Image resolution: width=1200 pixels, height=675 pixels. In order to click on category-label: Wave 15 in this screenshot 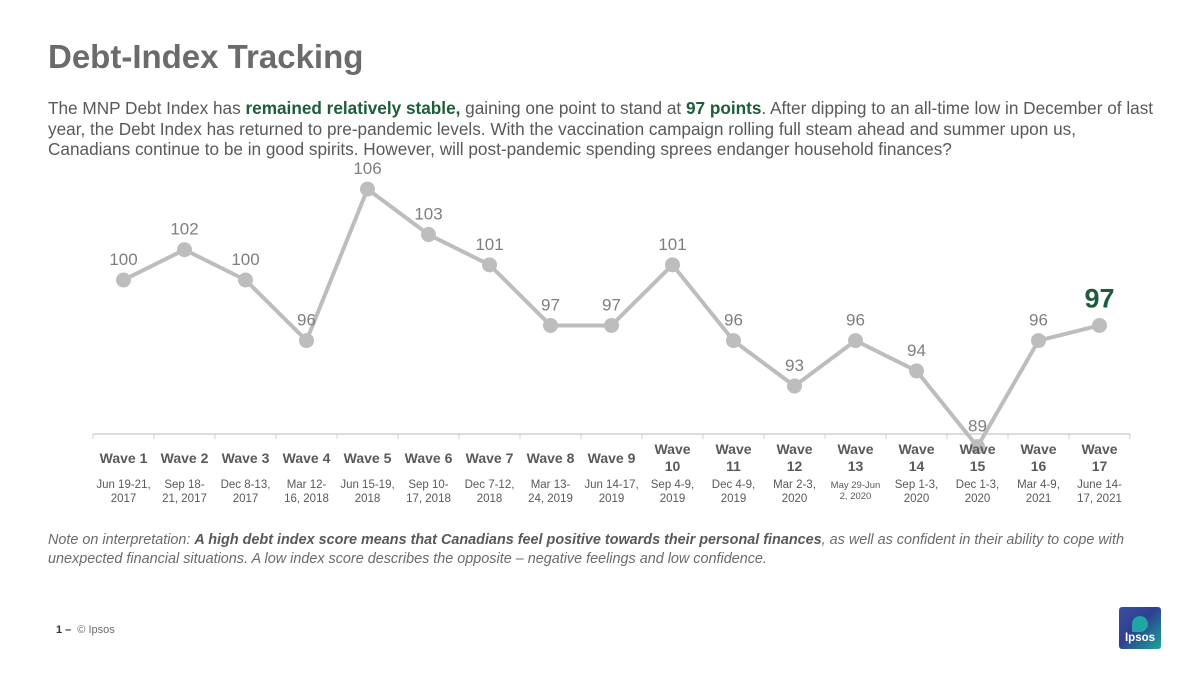, I will do `click(977, 457)`.